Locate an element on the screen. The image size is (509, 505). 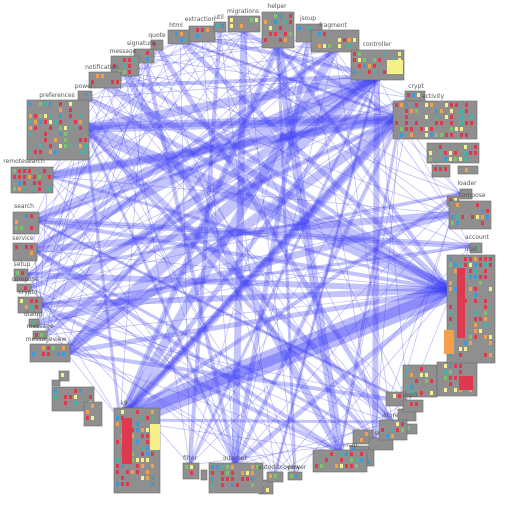
module-node-message_left: message is located at coordinates (40, 331).